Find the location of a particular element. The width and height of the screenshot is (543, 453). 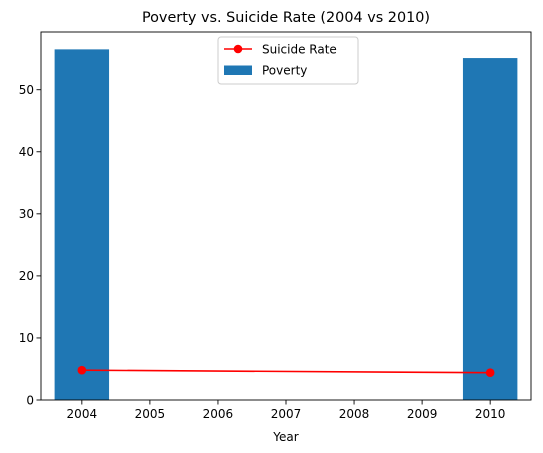

x-tick-label-2004: 2004 is located at coordinates (82, 414).